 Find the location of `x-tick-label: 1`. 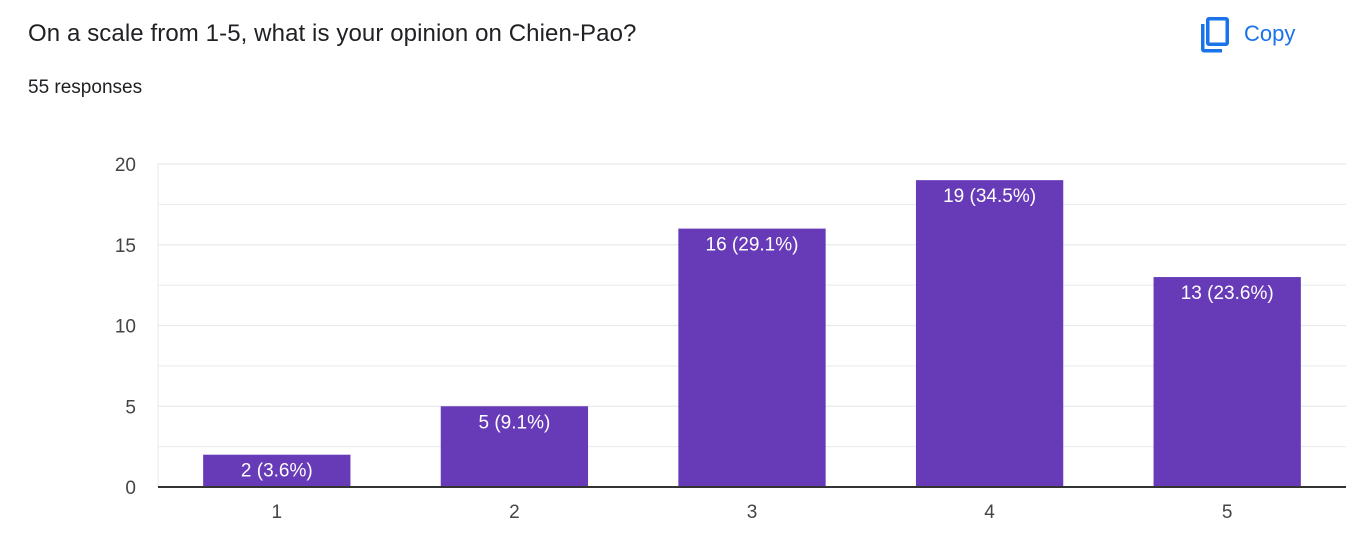

x-tick-label: 1 is located at coordinates (277, 512).